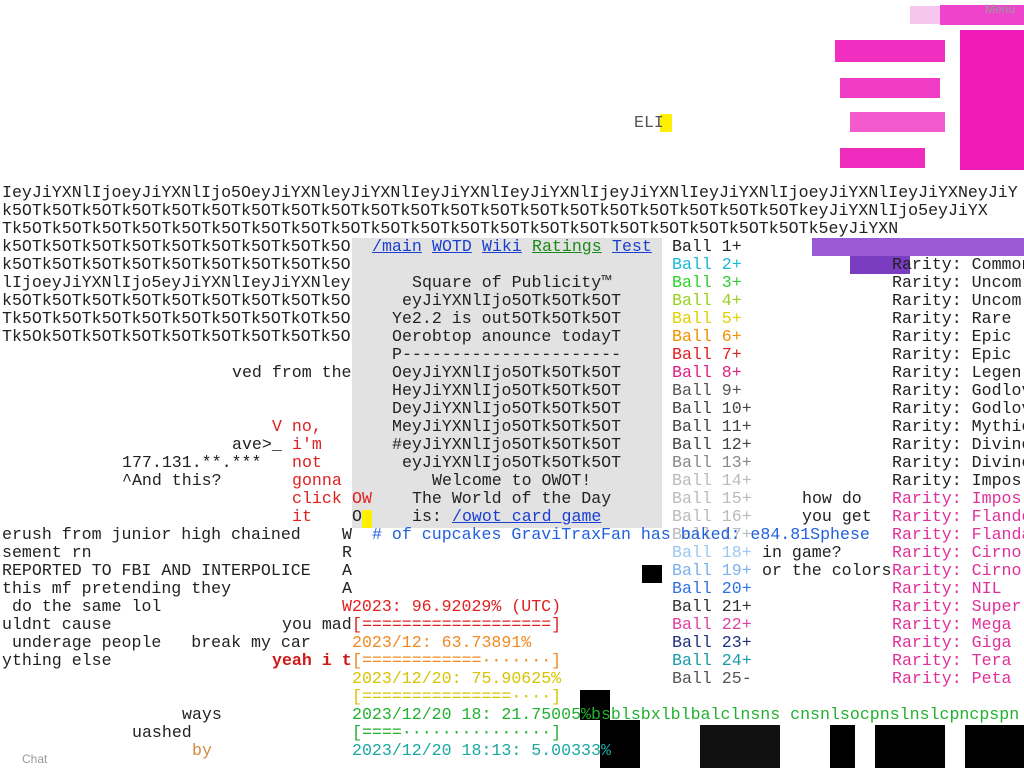 Image resolution: width=1024 pixels, height=768 pixels. I want to click on stat-line: [============·······], so click(457, 660).